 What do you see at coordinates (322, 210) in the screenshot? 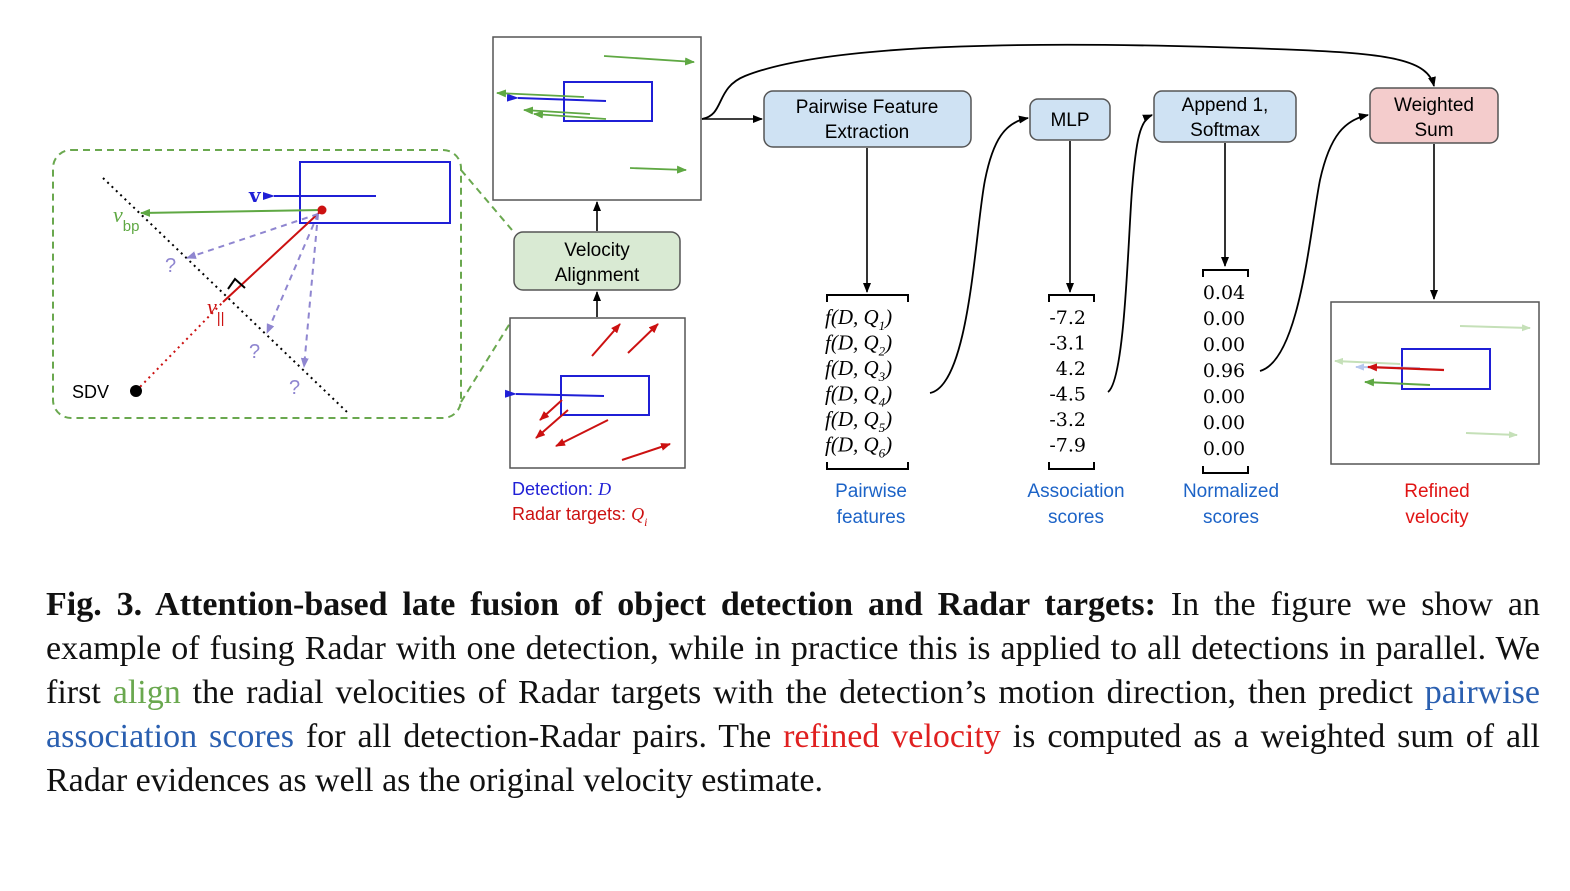
I see `radar-point` at bounding box center [322, 210].